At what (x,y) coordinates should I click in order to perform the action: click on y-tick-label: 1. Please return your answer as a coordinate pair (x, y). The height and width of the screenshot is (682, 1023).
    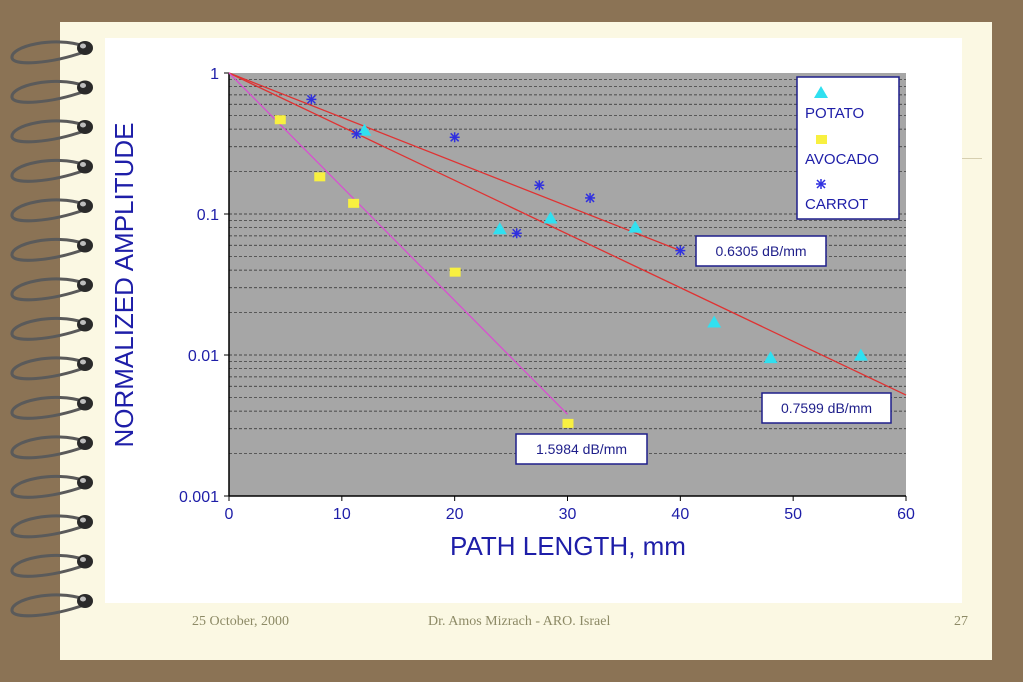
    Looking at the image, I should click on (214, 74).